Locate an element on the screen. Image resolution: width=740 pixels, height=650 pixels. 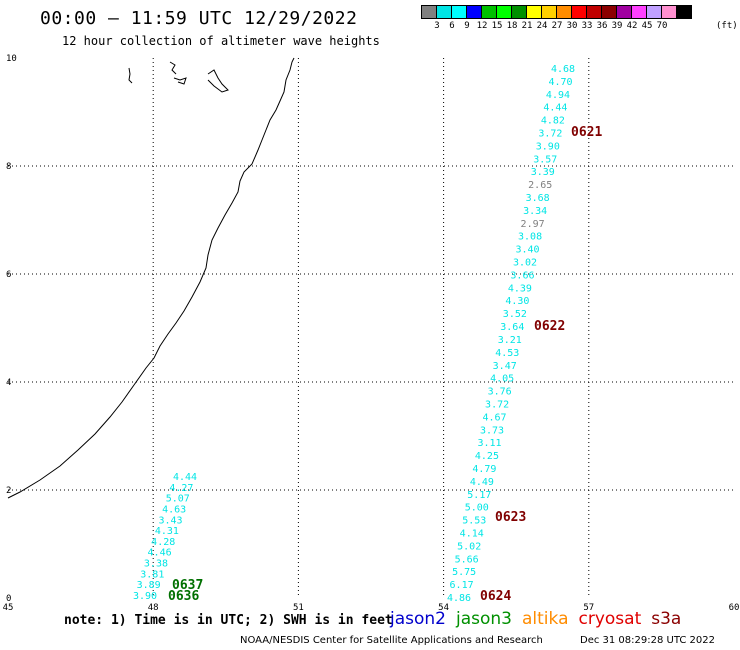
legend-label: 70 is located at coordinates (662, 26).